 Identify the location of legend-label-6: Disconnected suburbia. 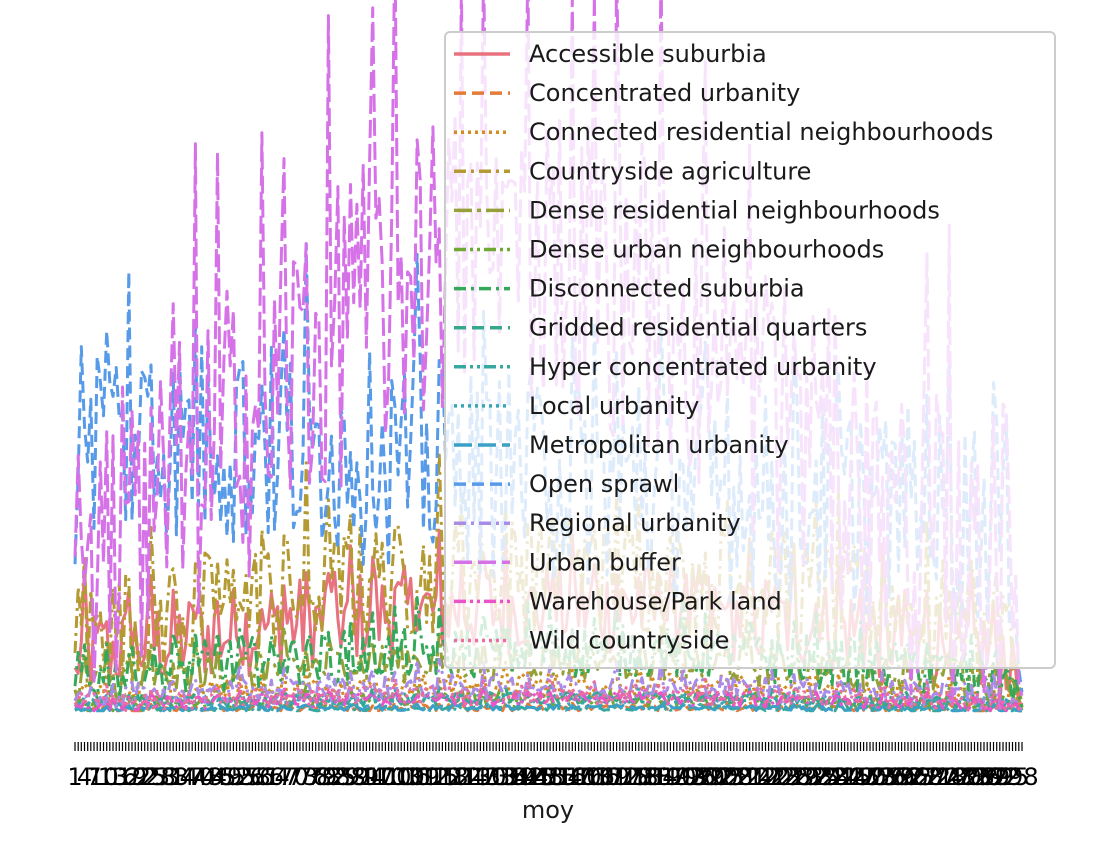
(667, 289).